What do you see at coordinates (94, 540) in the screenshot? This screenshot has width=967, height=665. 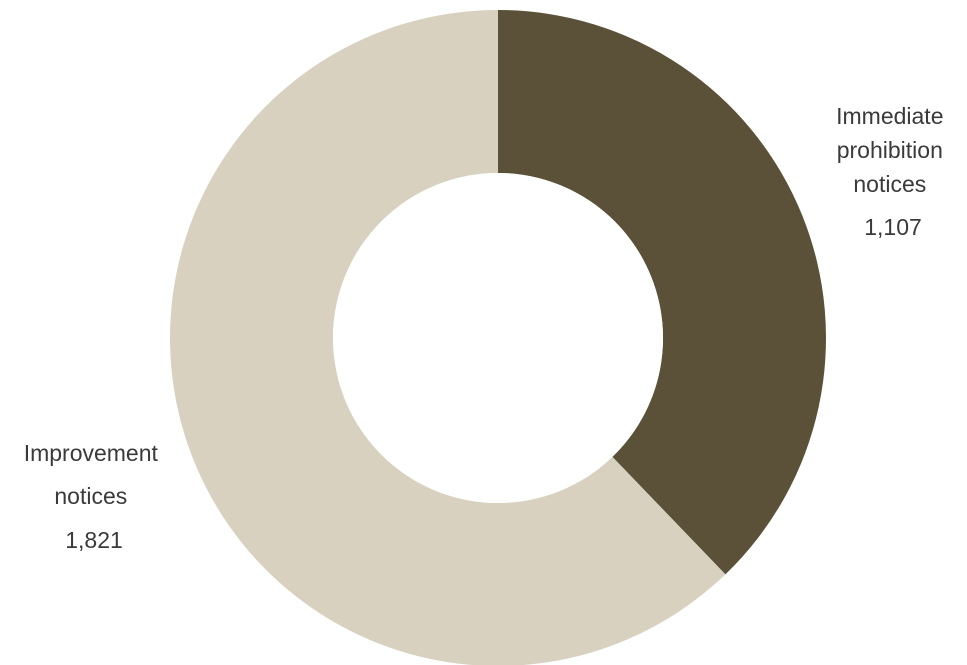 I see `slice-value-label: 1,821` at bounding box center [94, 540].